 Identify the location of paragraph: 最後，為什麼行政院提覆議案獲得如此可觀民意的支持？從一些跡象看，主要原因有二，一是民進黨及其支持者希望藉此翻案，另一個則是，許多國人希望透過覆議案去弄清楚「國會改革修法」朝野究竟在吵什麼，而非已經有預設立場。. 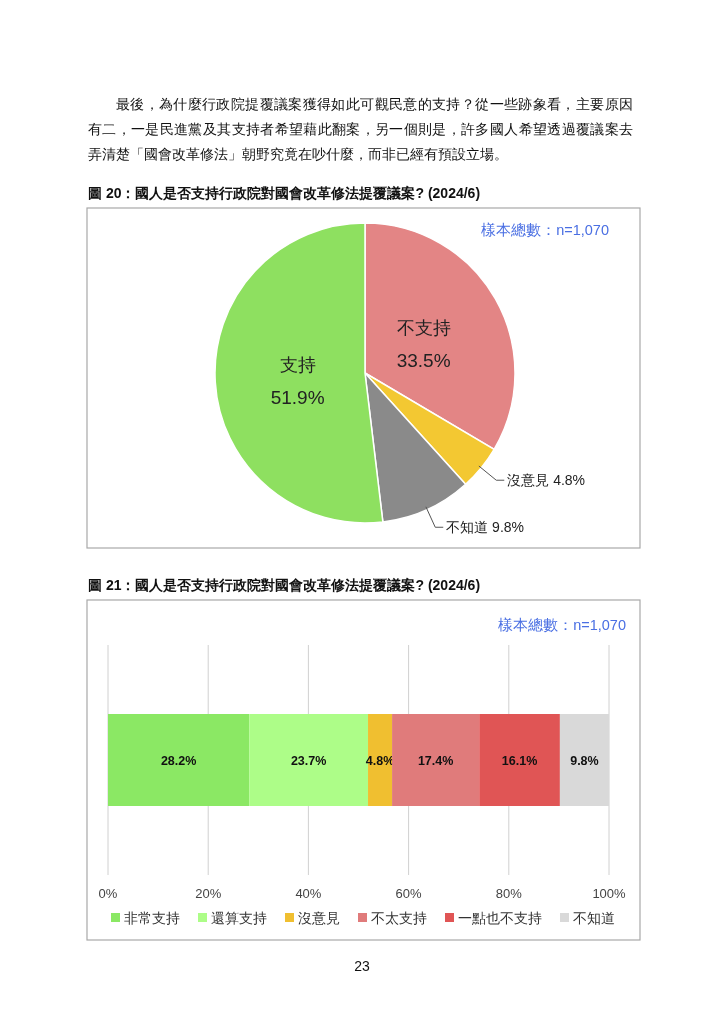
(360, 129).